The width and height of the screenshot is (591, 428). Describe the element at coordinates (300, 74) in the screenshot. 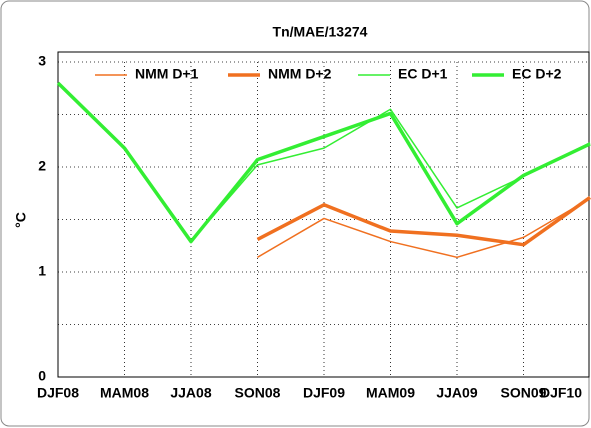

I see `legend-label: NMM D+2` at that location.